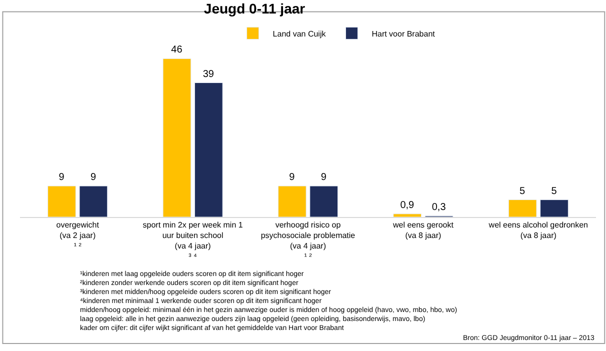 This screenshot has width=606, height=351. I want to click on x-tick-label: sport min 2x per week min 1 uur buiten school (va 4 jaar) ³ ⁴, so click(193, 240).